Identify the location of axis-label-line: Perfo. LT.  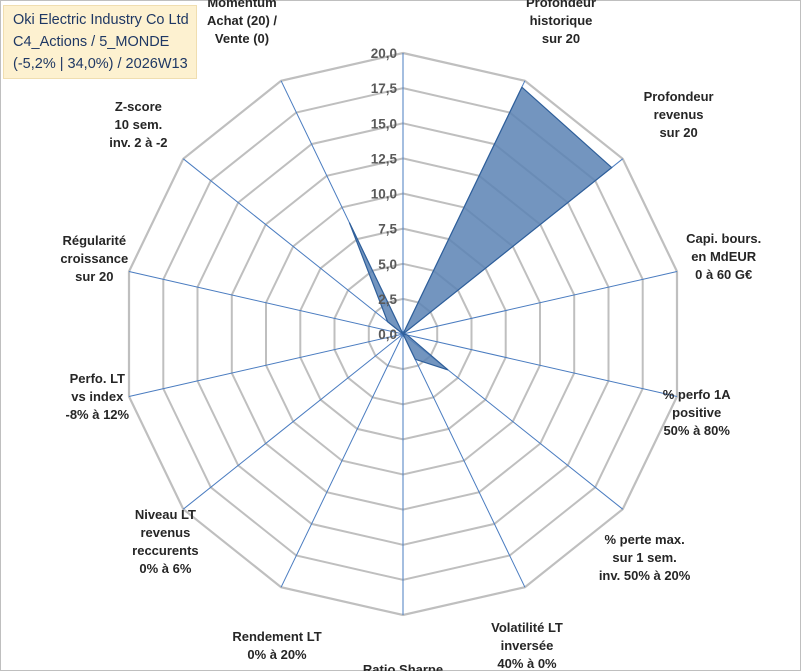
(97, 378).